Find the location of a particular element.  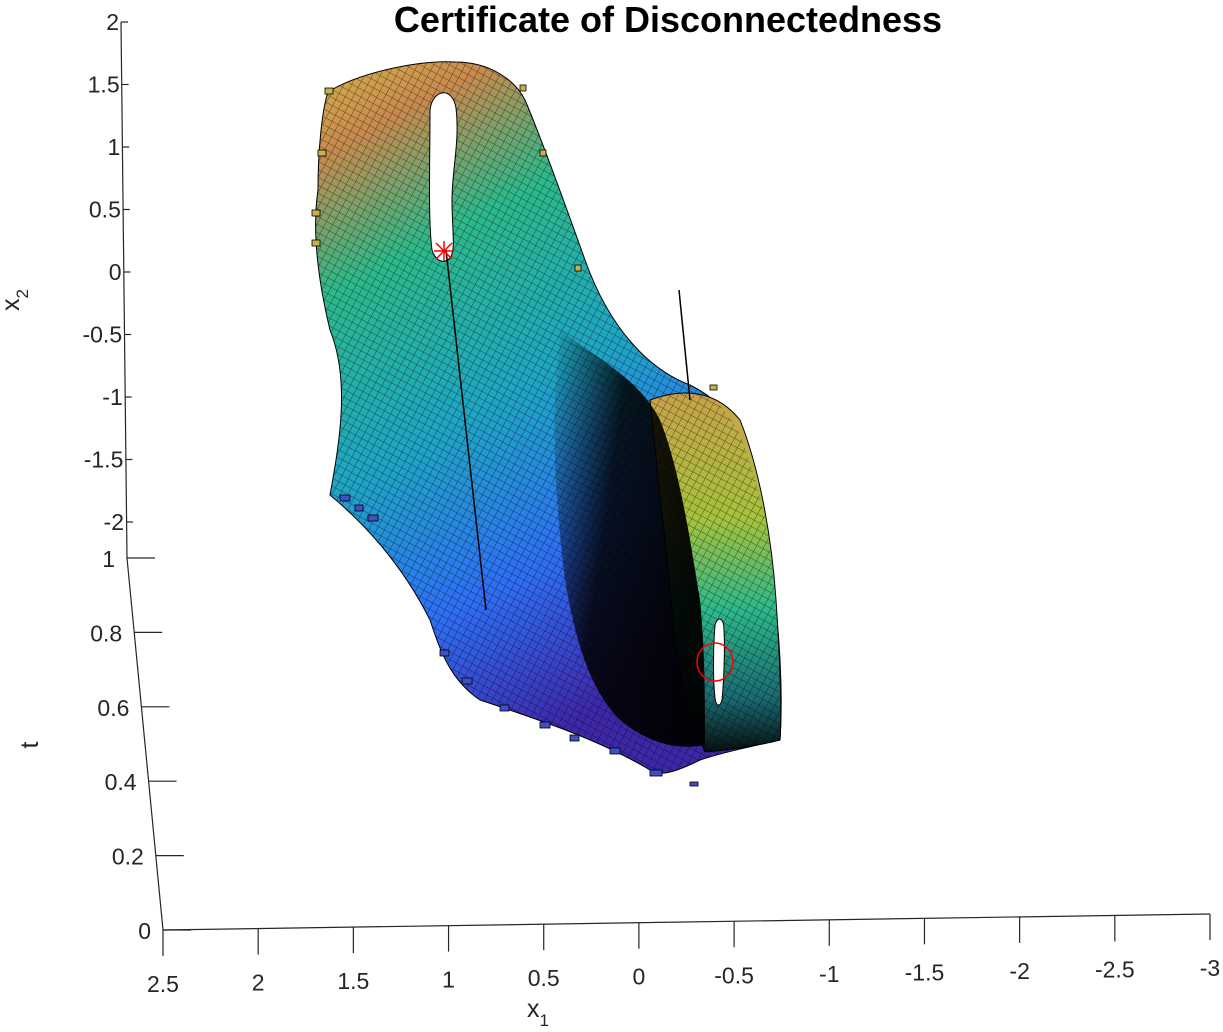

z-axis-ticks: 1 0.8 0.6 0.4 0.2 0 is located at coordinates (140, 745).